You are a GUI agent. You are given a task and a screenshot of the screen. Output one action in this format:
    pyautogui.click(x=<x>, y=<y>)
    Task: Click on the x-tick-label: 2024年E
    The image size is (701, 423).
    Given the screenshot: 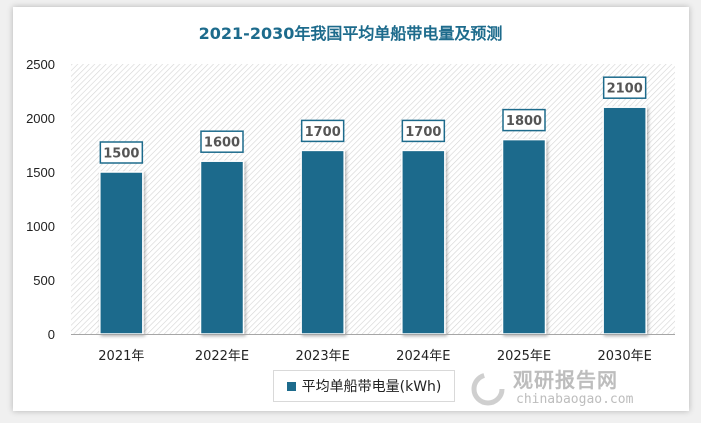 What is the action you would take?
    pyautogui.click(x=423, y=356)
    